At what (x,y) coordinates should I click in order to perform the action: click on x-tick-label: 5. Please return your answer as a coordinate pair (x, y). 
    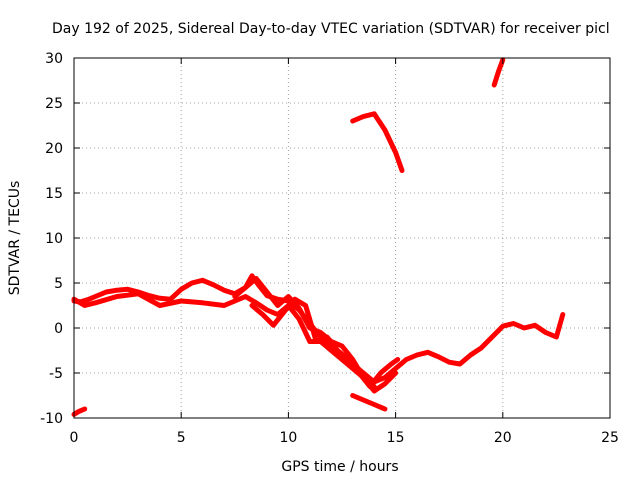
    Looking at the image, I should click on (181, 438).